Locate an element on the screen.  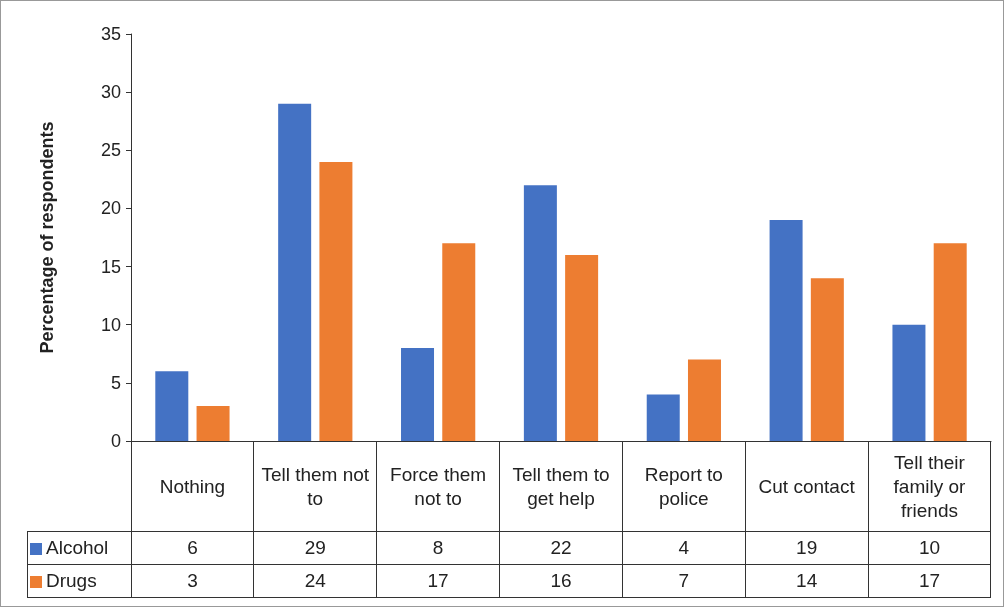
data-label: 19 is located at coordinates (807, 548).